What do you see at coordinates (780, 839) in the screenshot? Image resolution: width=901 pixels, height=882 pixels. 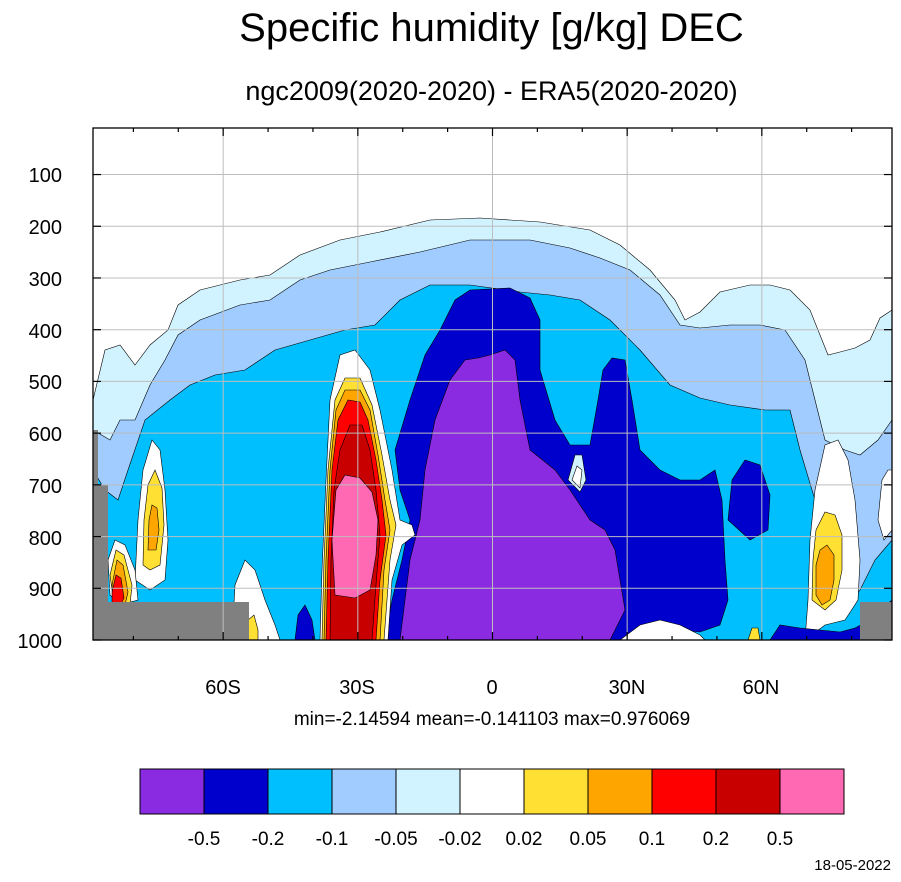 I see `colorbar-label: 0.5` at bounding box center [780, 839].